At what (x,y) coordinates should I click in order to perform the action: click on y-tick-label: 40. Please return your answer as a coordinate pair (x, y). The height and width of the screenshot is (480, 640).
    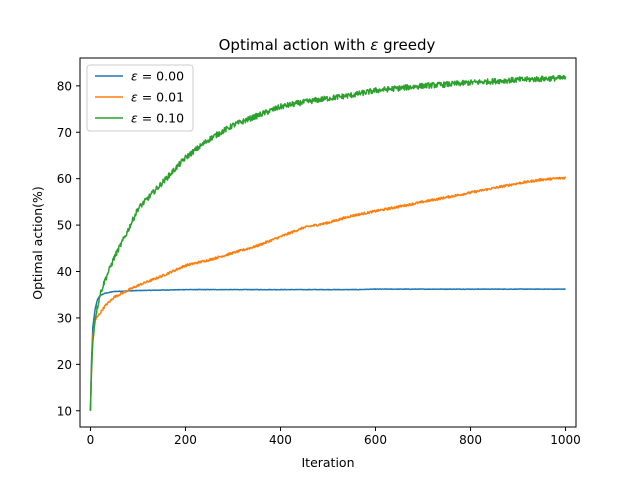
    Looking at the image, I should click on (64, 272).